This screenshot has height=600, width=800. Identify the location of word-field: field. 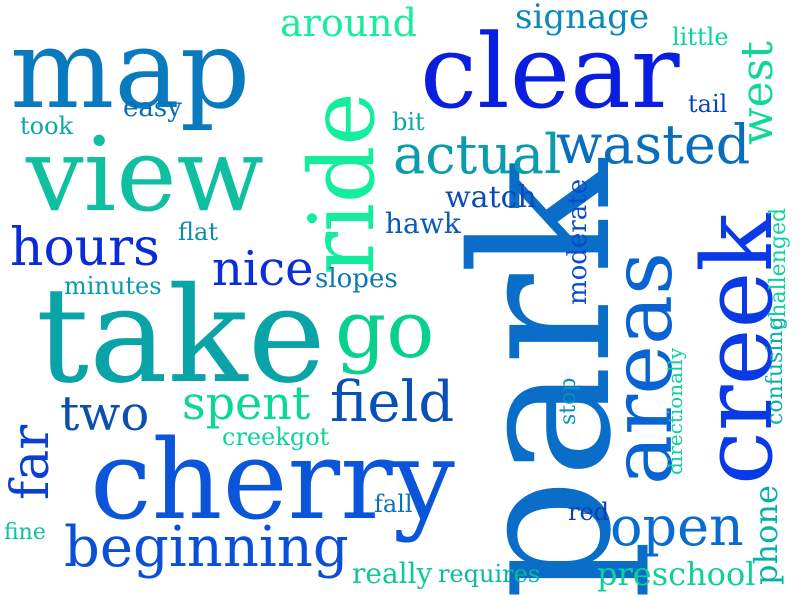
(392, 402).